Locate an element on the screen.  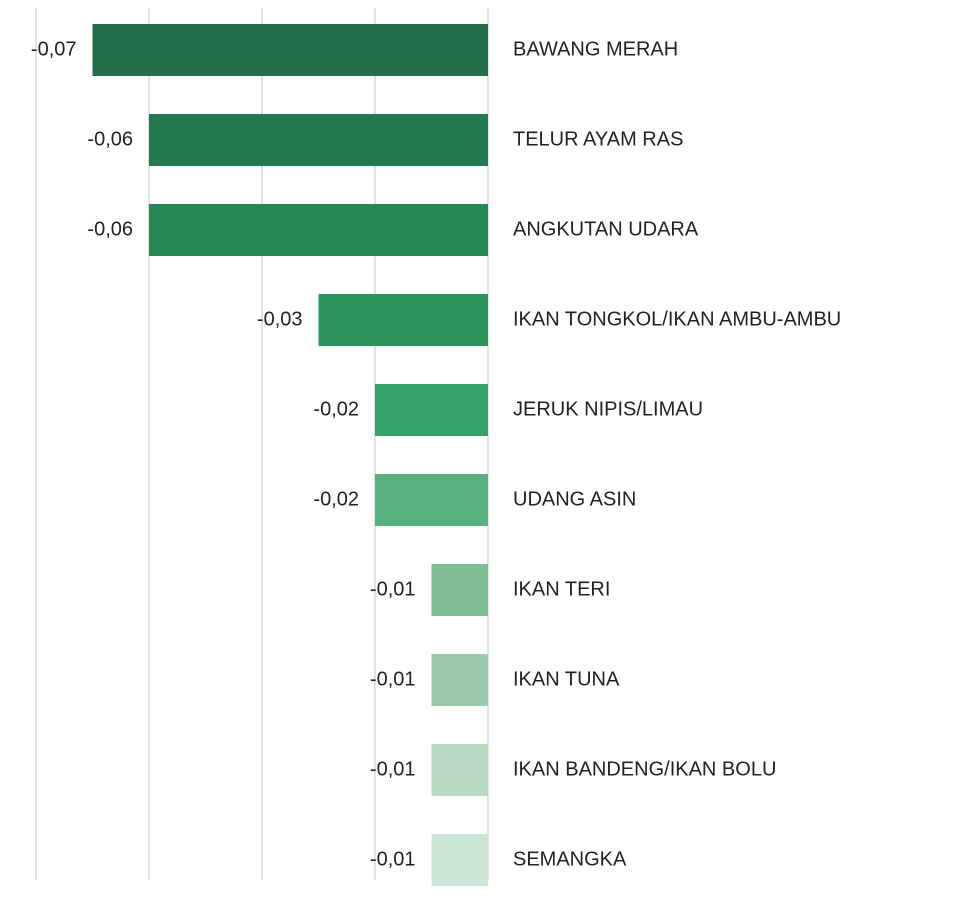
value-label: -0,03 is located at coordinates (280, 319).